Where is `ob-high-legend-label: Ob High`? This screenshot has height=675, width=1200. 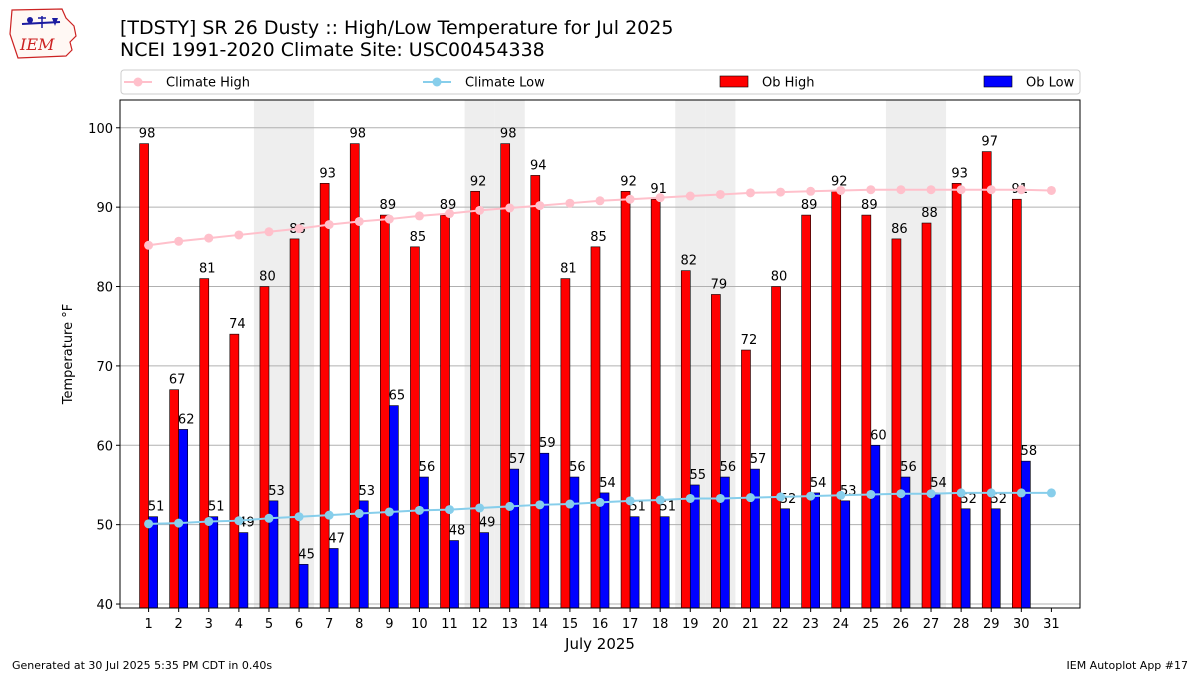
ob-high-legend-label: Ob High is located at coordinates (788, 83).